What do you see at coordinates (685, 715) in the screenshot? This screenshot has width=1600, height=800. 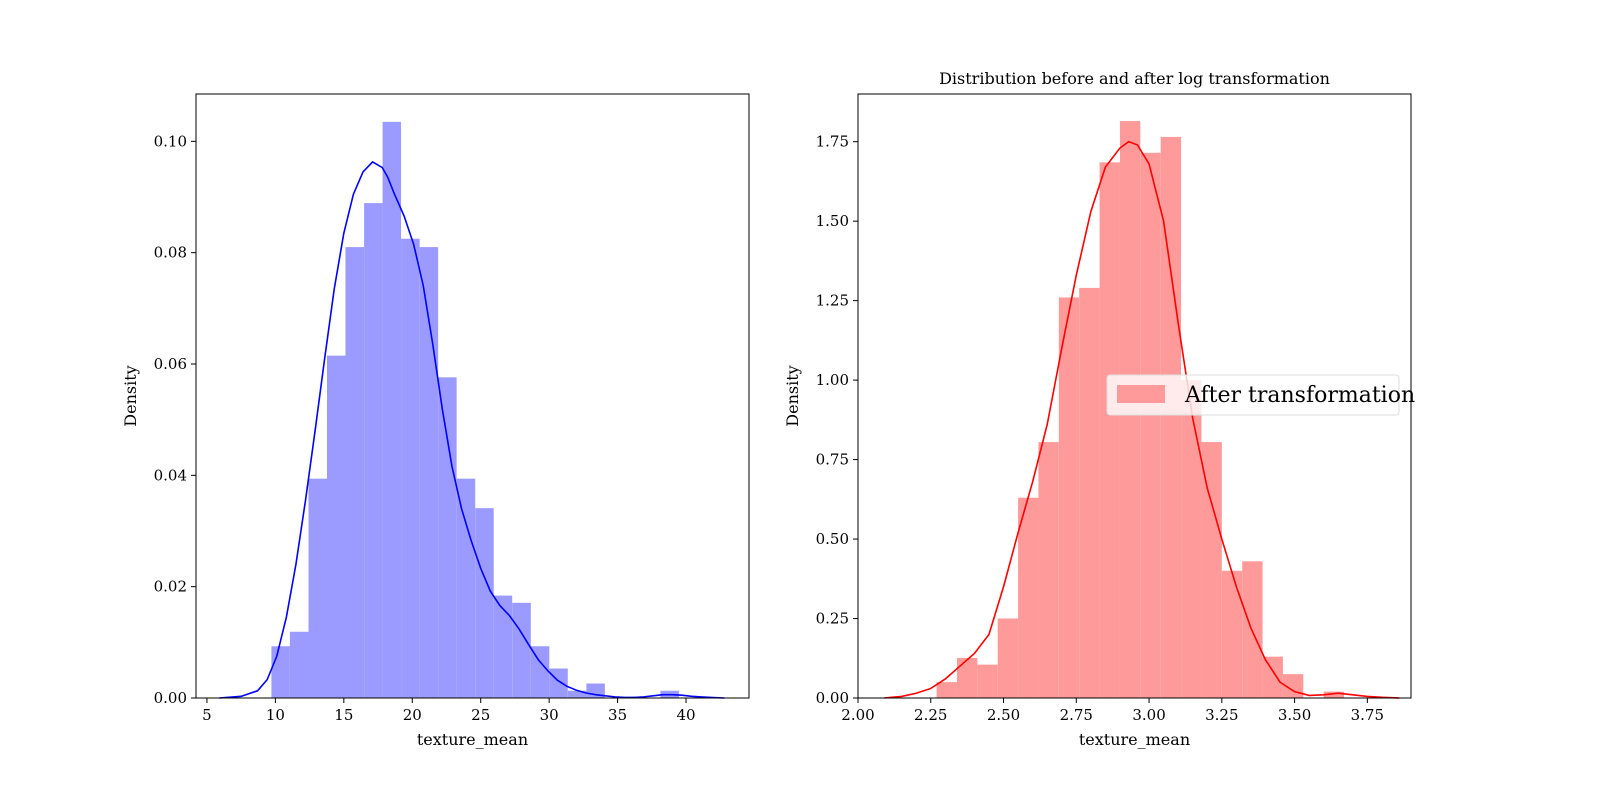 I see `x-tick-label: 40` at bounding box center [685, 715].